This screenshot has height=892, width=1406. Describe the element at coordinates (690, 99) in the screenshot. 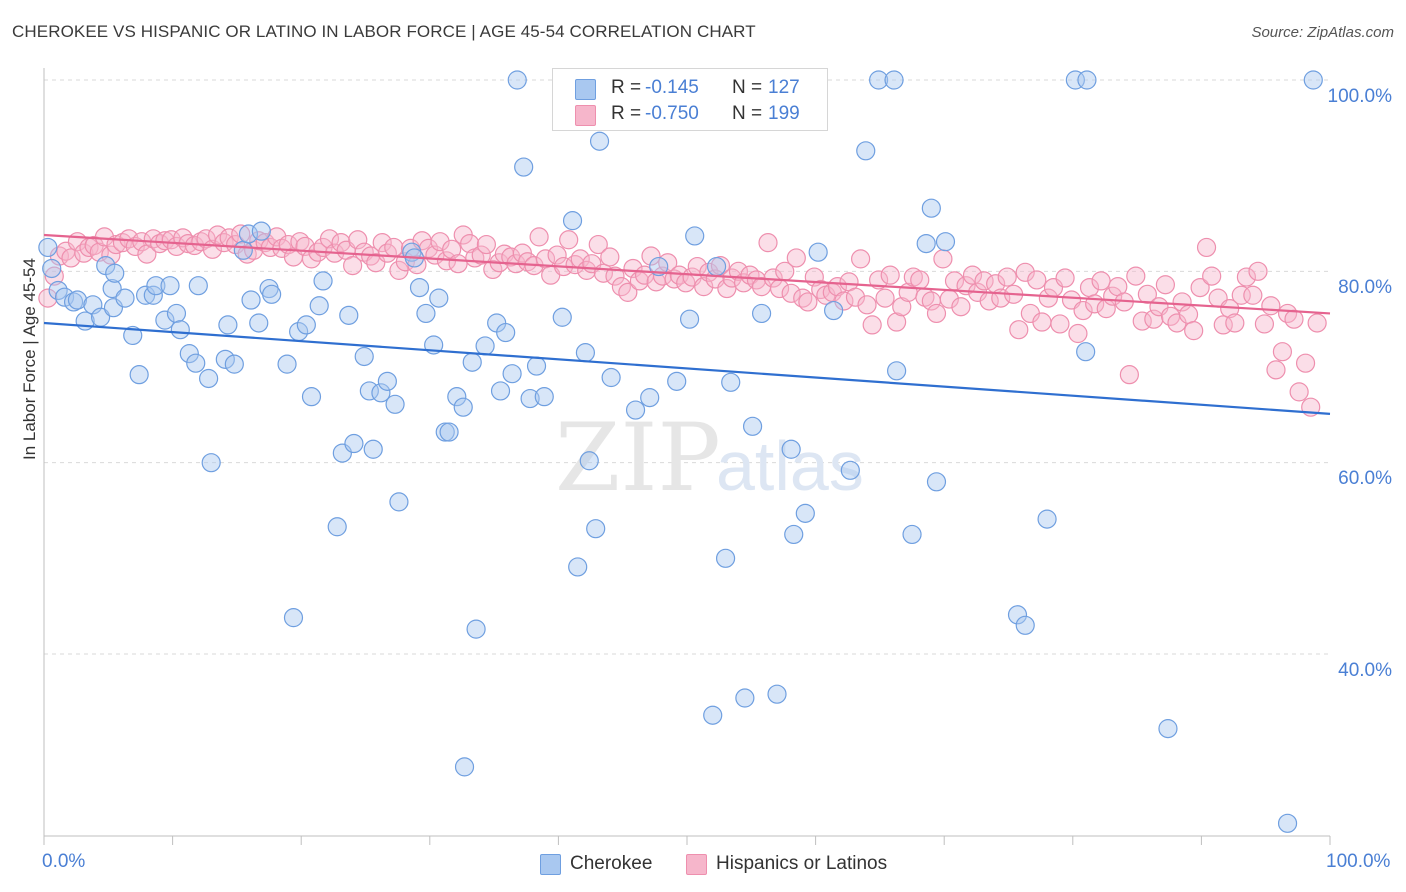

I see `stats-legend: R = -0.145 N = 127 R = -0.750 N = 199` at that location.